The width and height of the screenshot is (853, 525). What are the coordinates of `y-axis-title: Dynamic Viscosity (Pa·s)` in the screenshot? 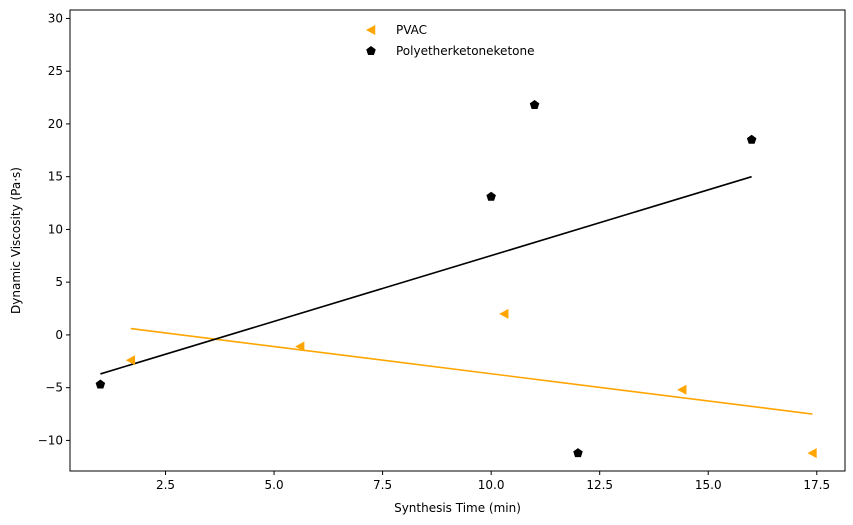 It's located at (16, 240).